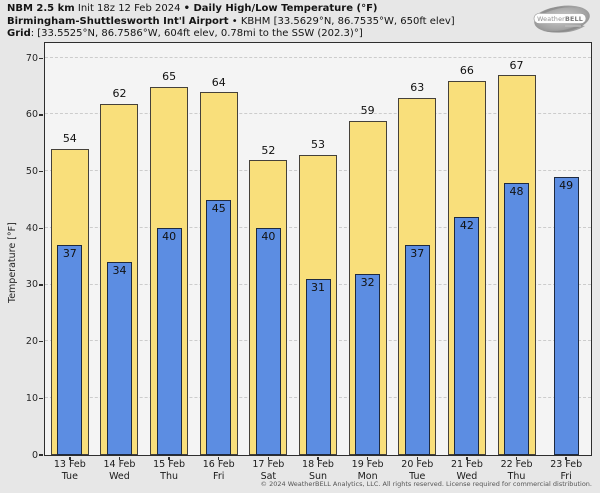  Describe the element at coordinates (119, 94) in the screenshot. I see `high-value-label: 62` at that location.